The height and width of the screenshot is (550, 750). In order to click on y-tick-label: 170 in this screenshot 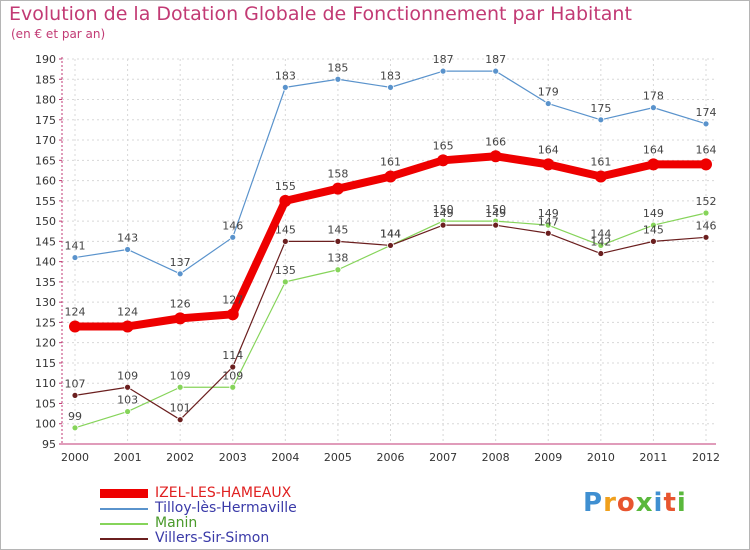, I will do `click(45, 140)`.